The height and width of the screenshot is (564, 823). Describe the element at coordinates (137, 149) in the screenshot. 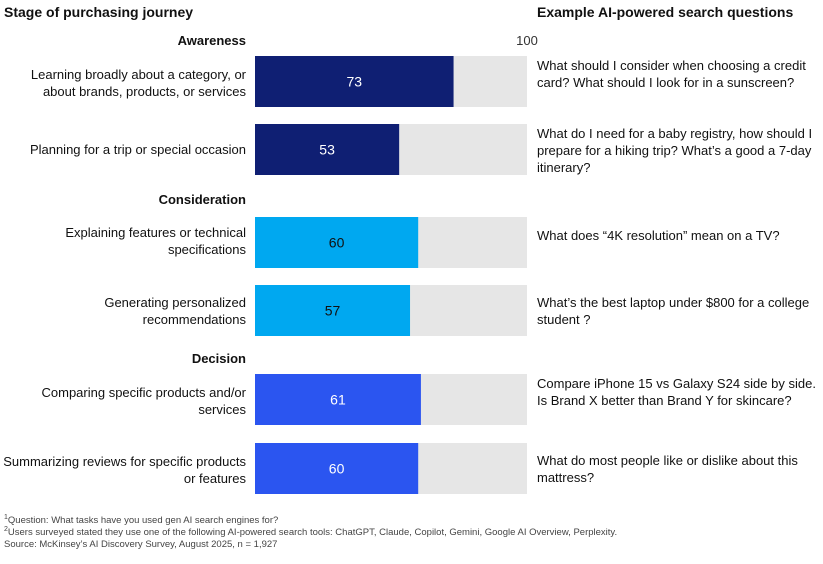

I see `row-label: Planning for a trip or special occasion` at that location.